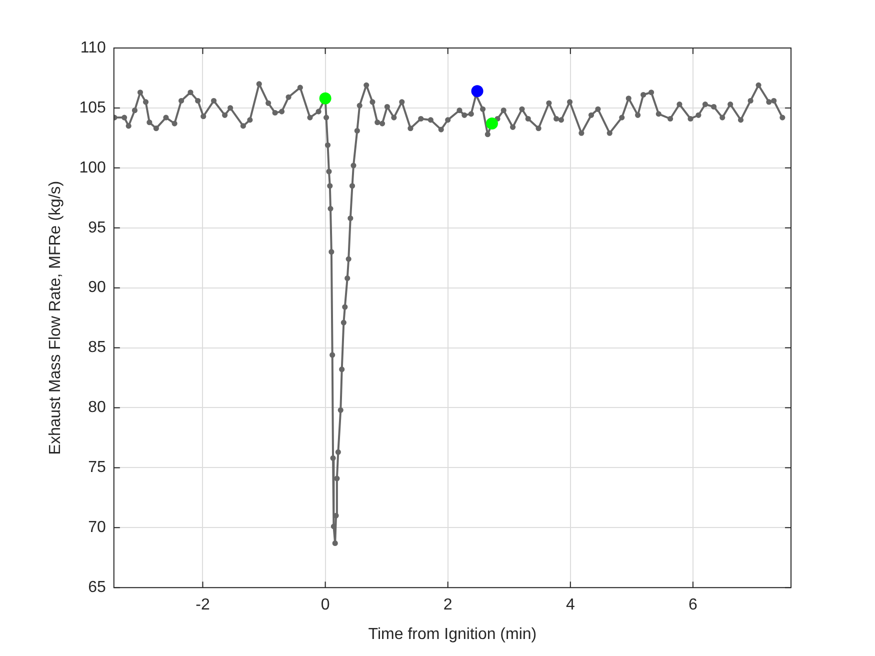  Describe the element at coordinates (92, 107) in the screenshot. I see `y-tick-label: 105` at that location.